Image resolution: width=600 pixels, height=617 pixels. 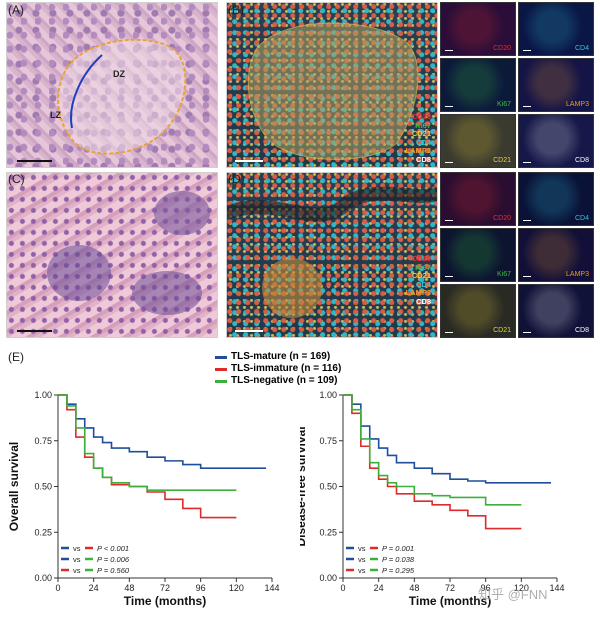 What do you see at coordinates (278, 357) in the screenshot?
I see `legend-item: TLS-mature (n = 169)` at bounding box center [278, 357].